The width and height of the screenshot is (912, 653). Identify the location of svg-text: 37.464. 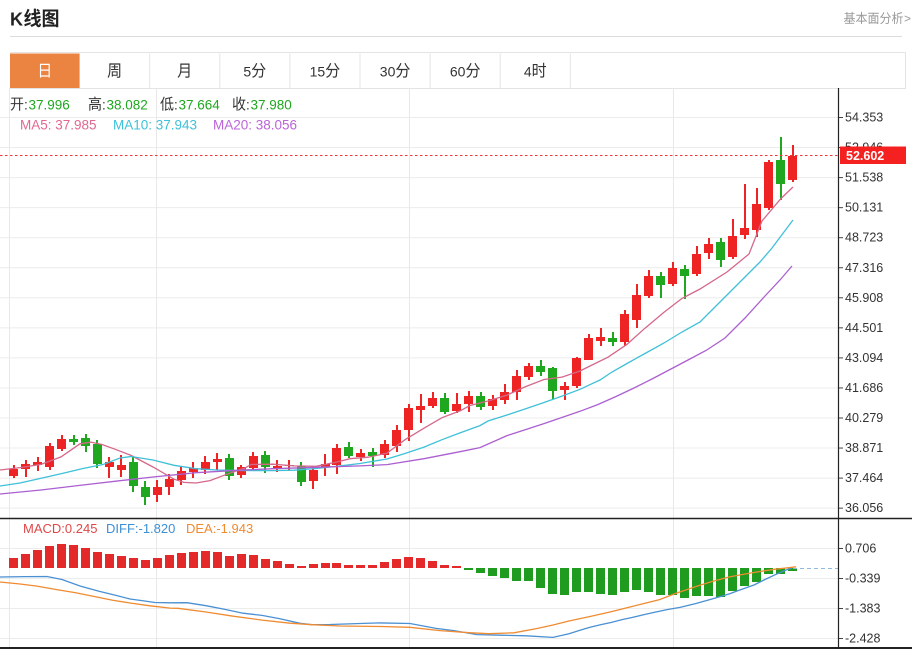
(864, 478).